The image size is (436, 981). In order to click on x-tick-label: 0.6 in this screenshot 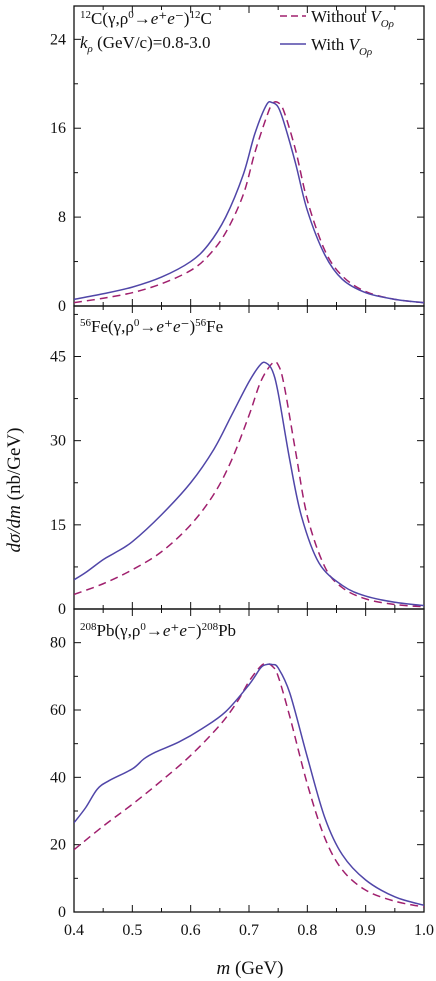, I will do `click(191, 930)`.